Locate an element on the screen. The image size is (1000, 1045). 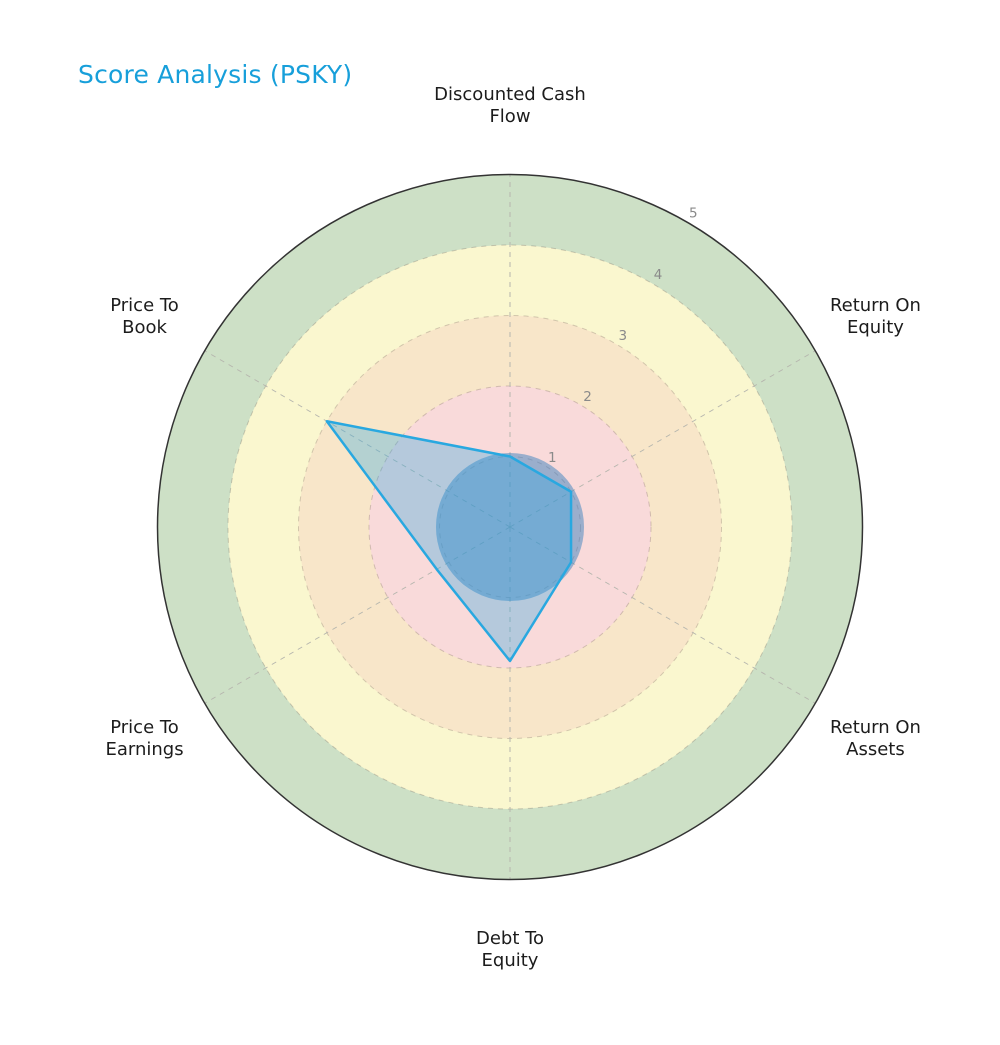
axis-label-debt-to-equity: Debt To Equity is located at coordinates (510, 949).